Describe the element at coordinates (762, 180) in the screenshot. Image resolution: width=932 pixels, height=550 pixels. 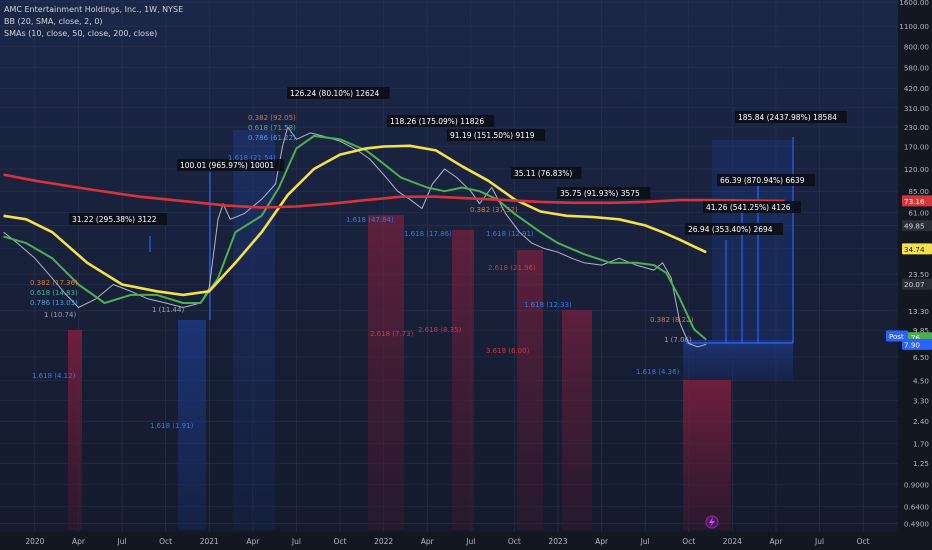
I see `annotation-label: 66.39 (870.94%) 6639` at that location.